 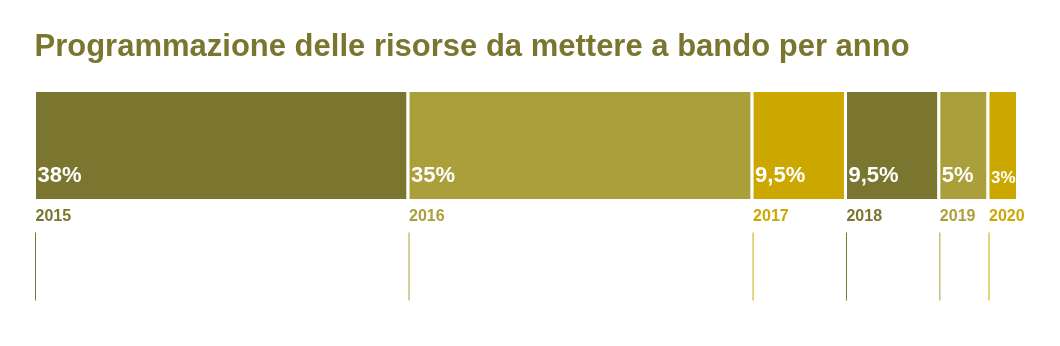 What do you see at coordinates (864, 215) in the screenshot?
I see `series-label: 2018` at bounding box center [864, 215].